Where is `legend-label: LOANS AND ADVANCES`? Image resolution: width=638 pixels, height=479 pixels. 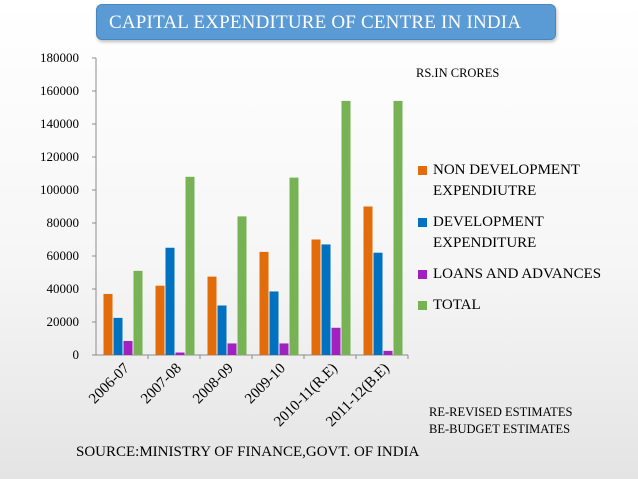
legend-label: LOANS AND ADVANCES is located at coordinates (517, 274).